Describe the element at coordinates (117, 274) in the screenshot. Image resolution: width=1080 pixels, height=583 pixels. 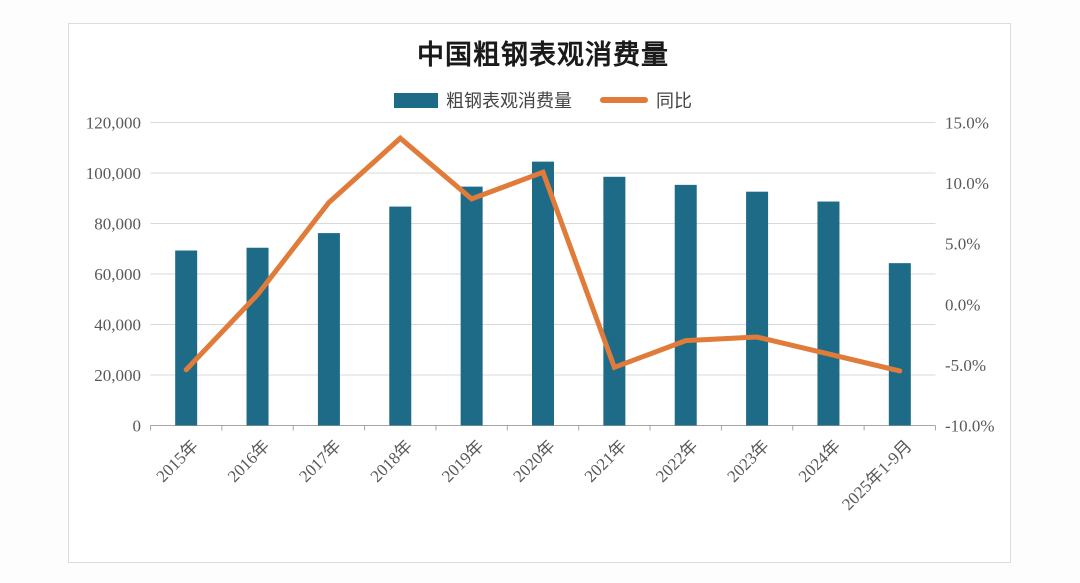
I see `left-axis-tick-label: 60,000` at that location.